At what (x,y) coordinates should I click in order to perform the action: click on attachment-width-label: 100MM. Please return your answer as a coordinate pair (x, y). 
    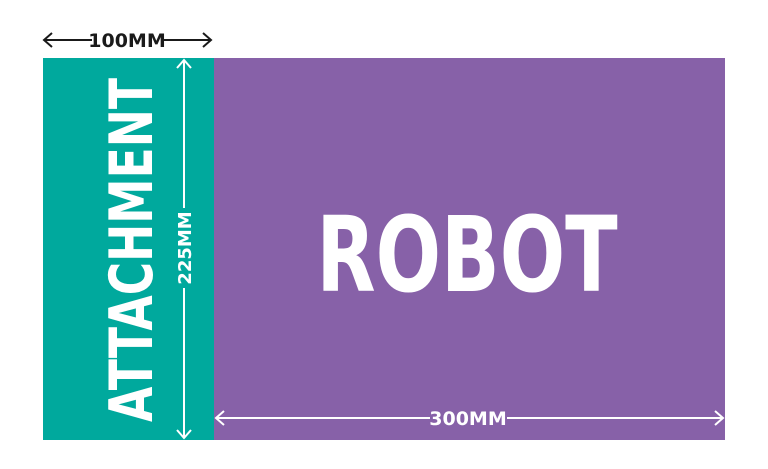
    Looking at the image, I should click on (126, 41).